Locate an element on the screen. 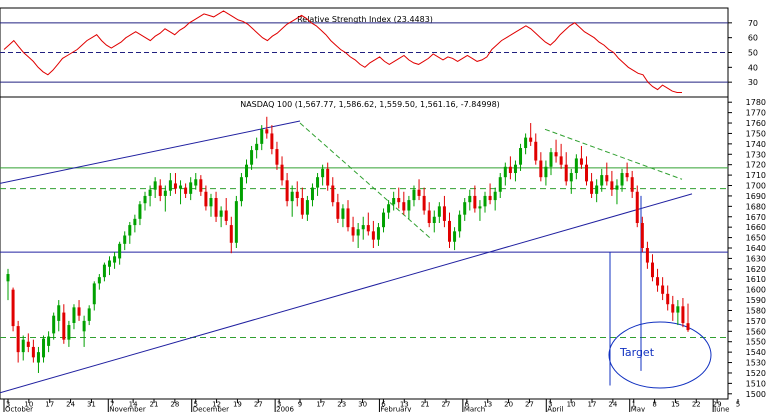 The width and height of the screenshot is (770, 416). x-month-label: October is located at coordinates (19, 409).